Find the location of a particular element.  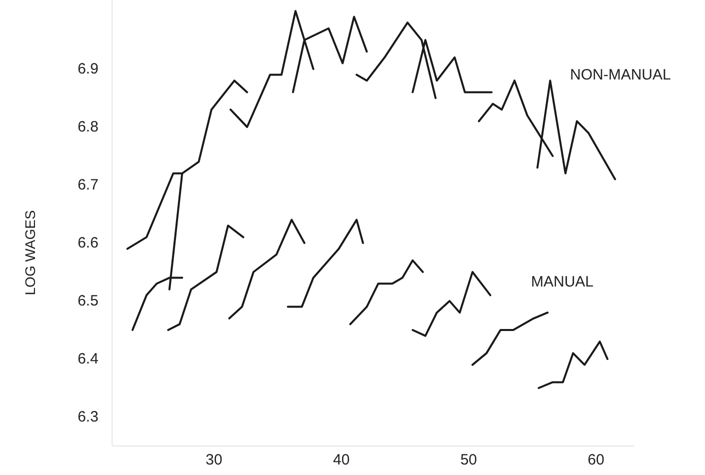

y-tick-label: 6.5 is located at coordinates (88, 301).